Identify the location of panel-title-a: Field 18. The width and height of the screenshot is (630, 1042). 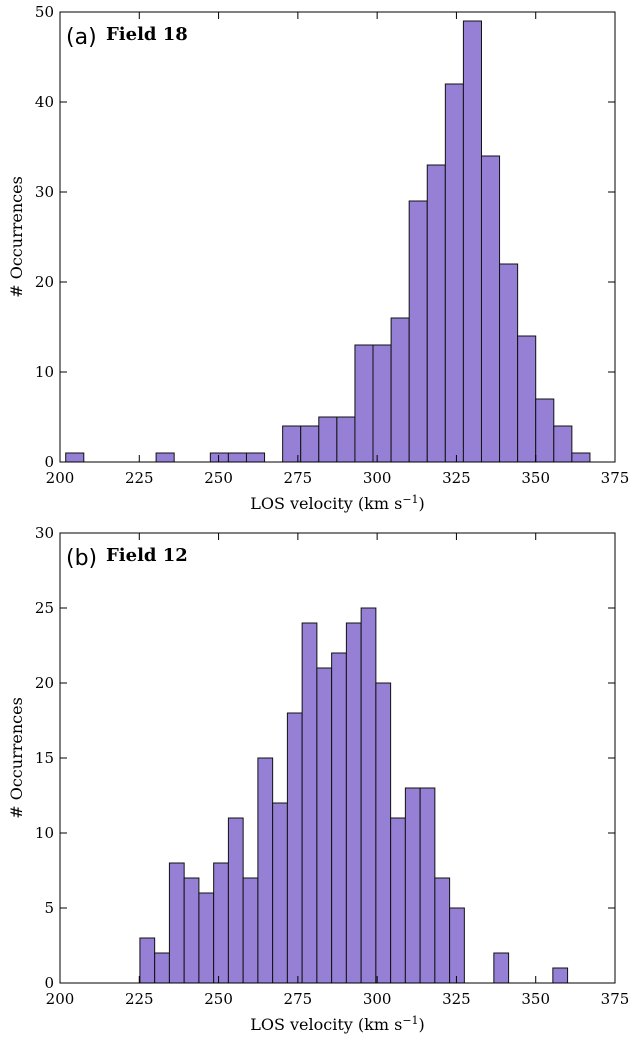
(147, 34).